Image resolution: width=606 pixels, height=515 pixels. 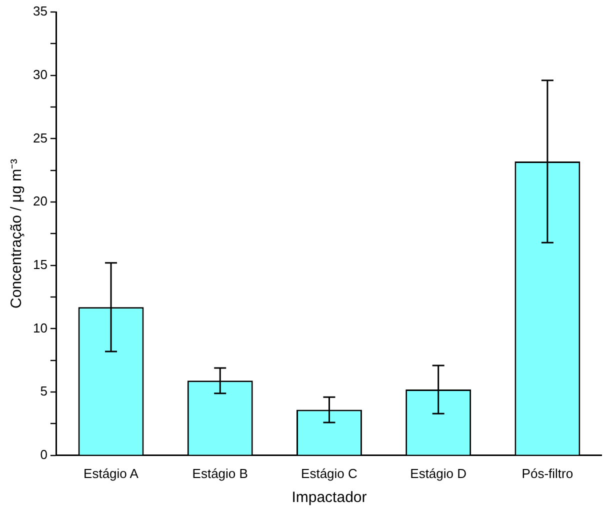 I want to click on y-tick-label: 0, so click(x=44, y=454).